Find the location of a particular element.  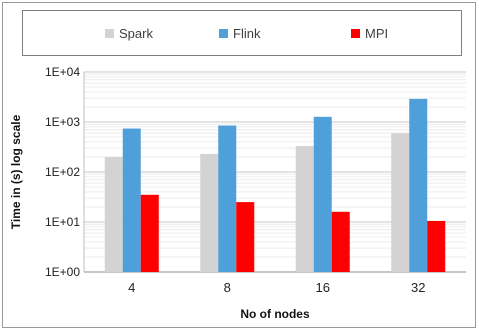

y-axis-title: Time in (s) log scale is located at coordinates (16, 171).